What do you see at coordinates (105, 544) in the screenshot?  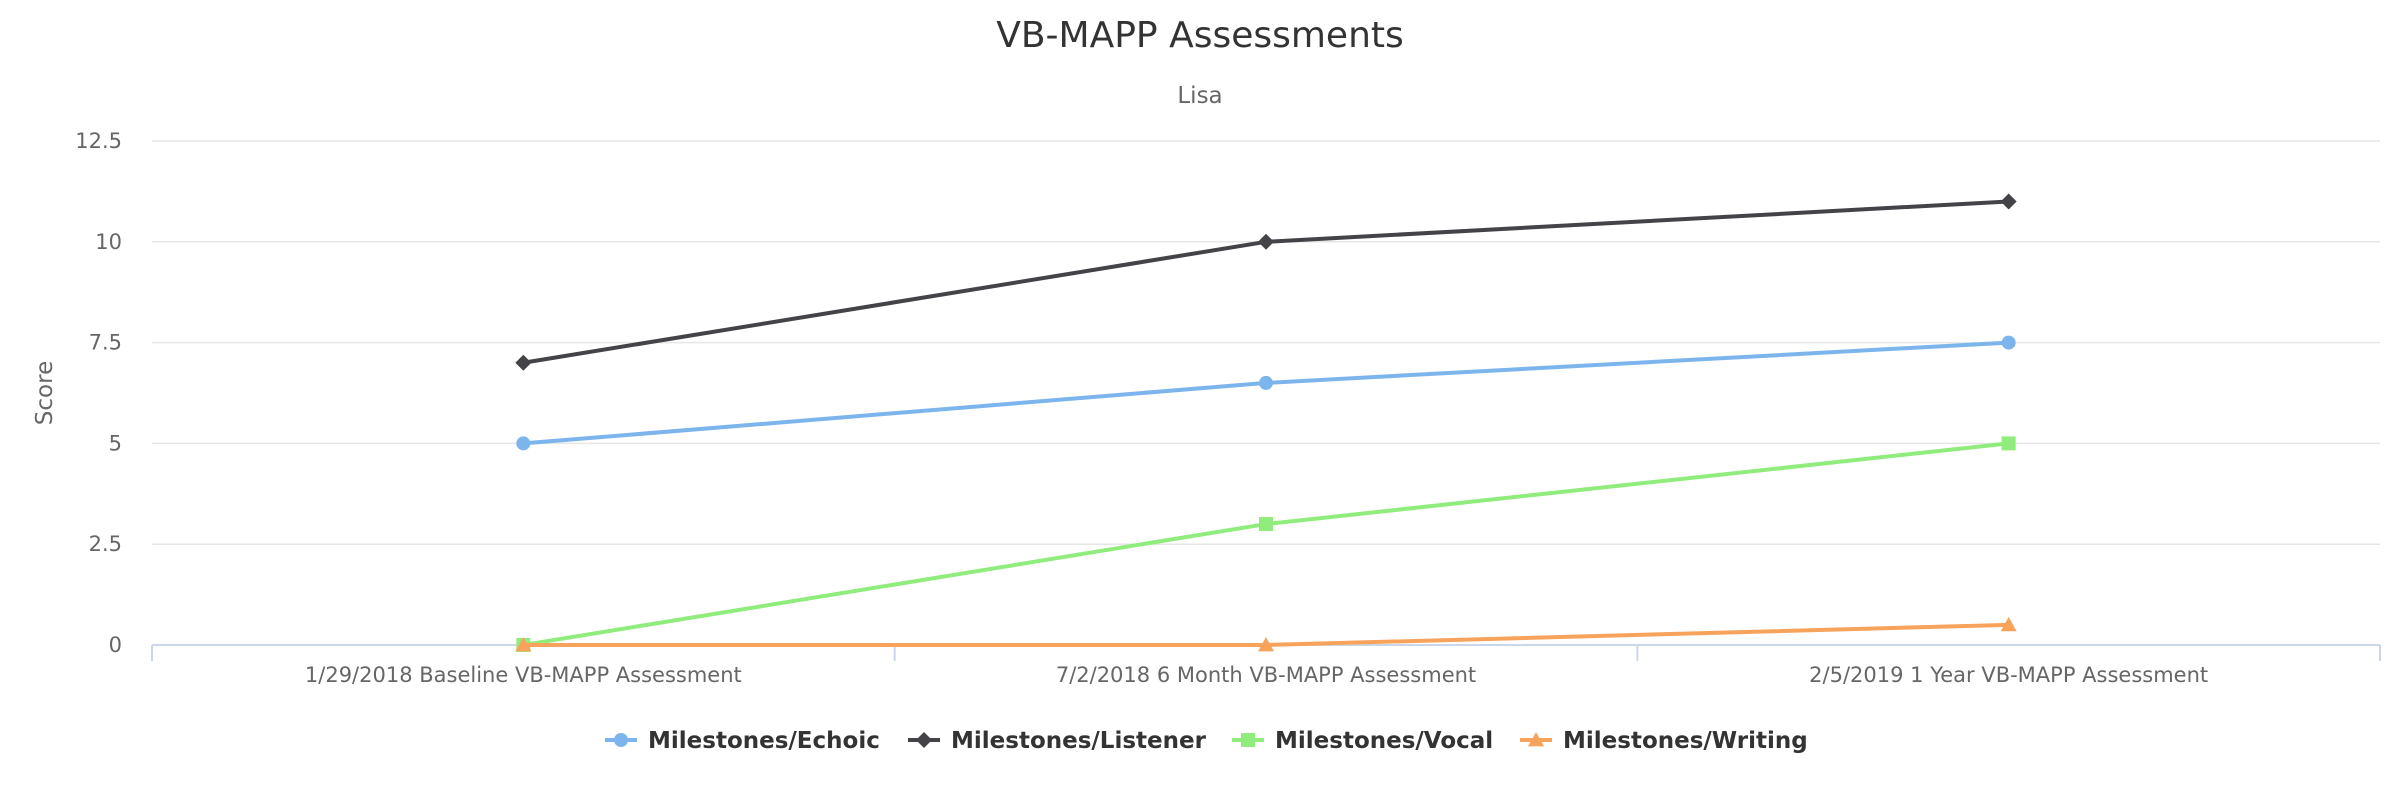 I see `y-tick-label: 2.5` at bounding box center [105, 544].